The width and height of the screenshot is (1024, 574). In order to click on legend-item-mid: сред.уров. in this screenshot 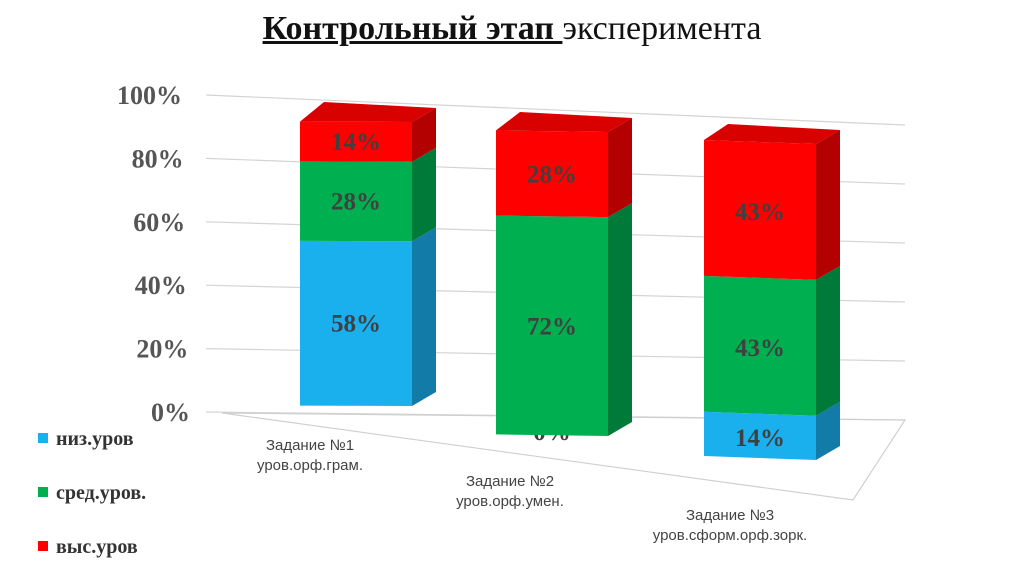, I will do `click(92, 493)`.